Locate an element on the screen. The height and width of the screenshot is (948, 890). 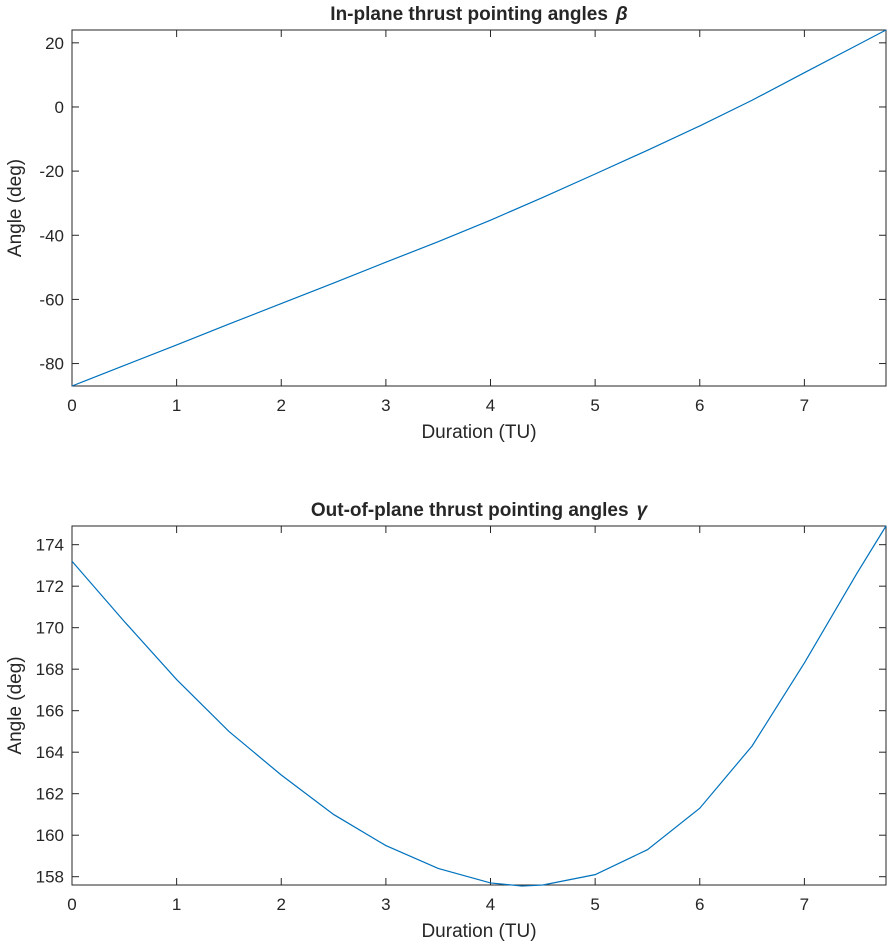
y-tick-label: -60 is located at coordinates (51, 299).